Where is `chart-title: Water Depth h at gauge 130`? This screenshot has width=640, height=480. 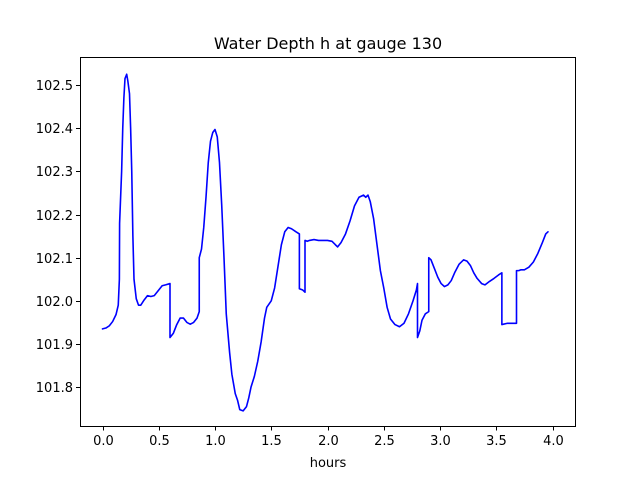 chart-title: Water Depth h at gauge 130 is located at coordinates (328, 43).